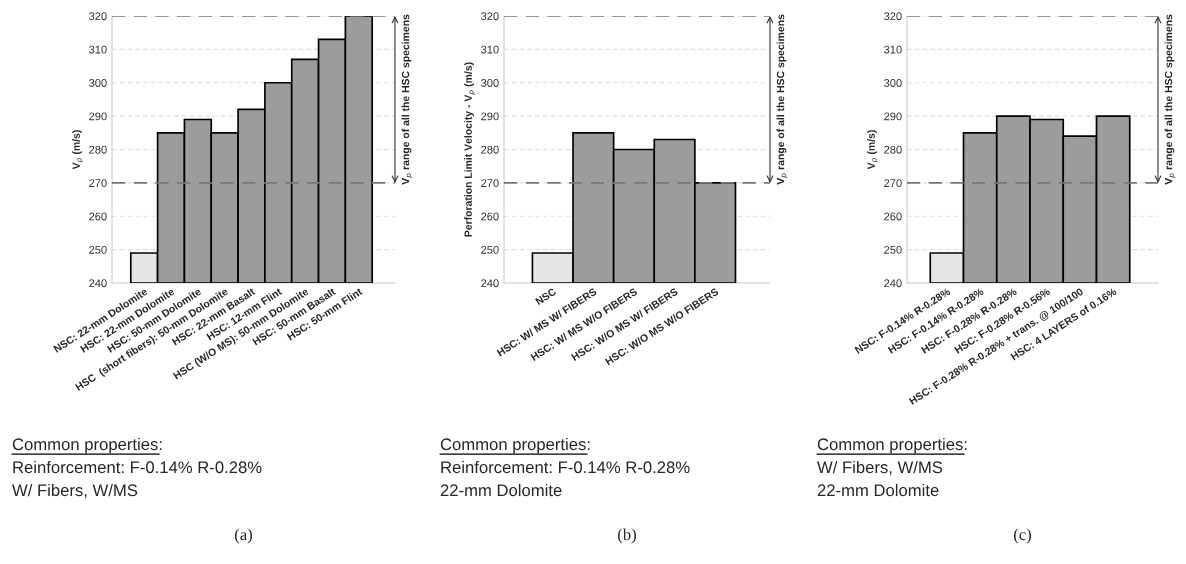  I want to click on text: (a), so click(243, 536).